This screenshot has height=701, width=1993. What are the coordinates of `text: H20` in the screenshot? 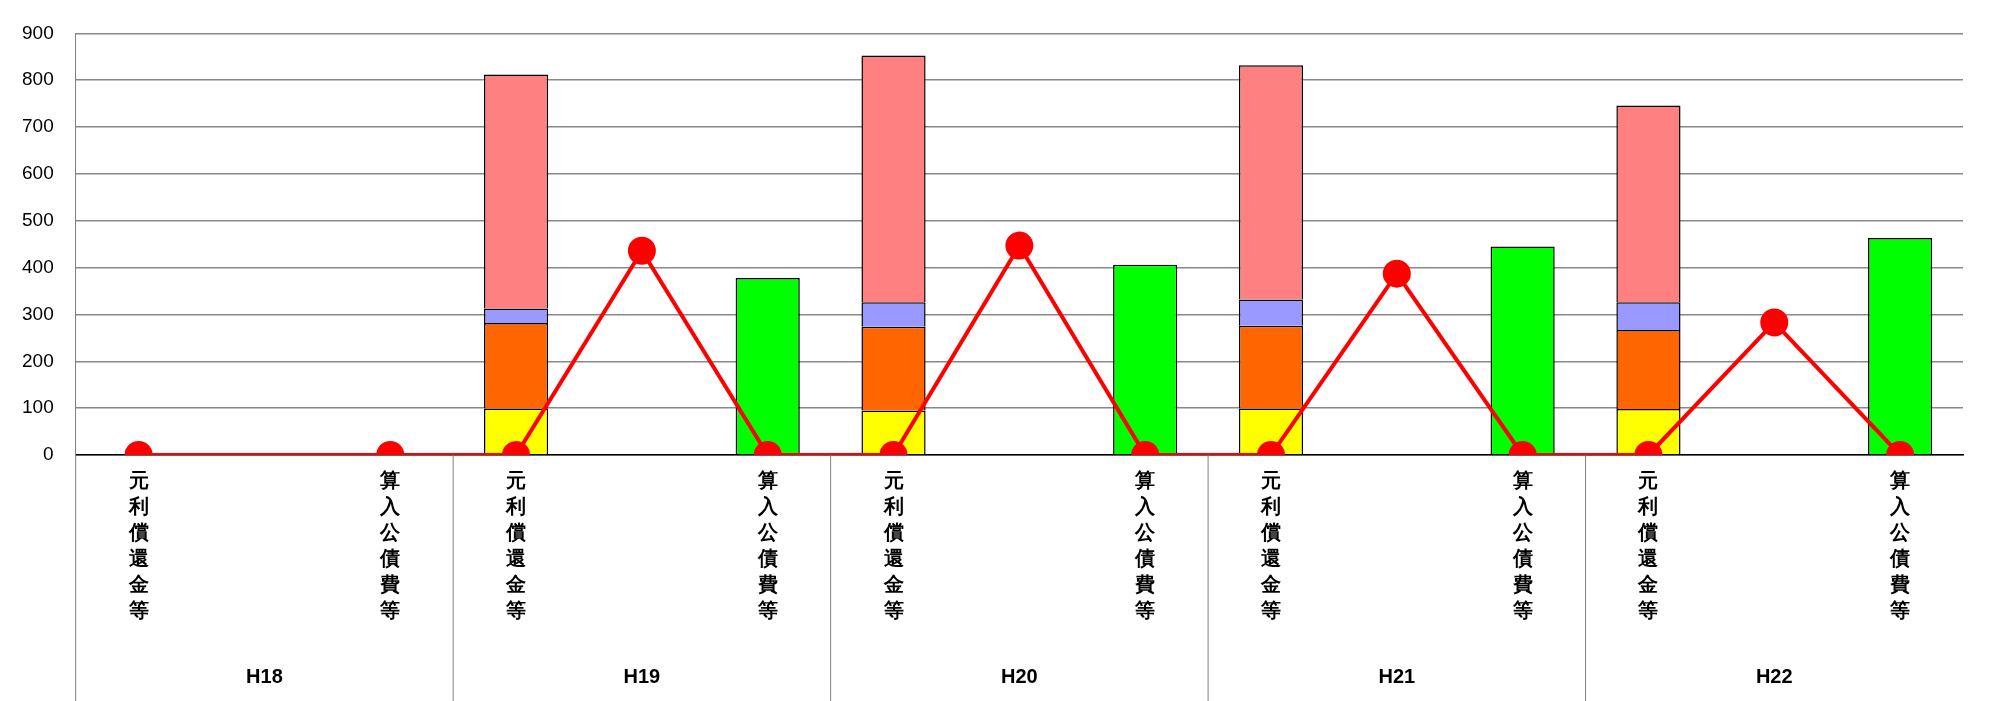 It's located at (1019, 675).